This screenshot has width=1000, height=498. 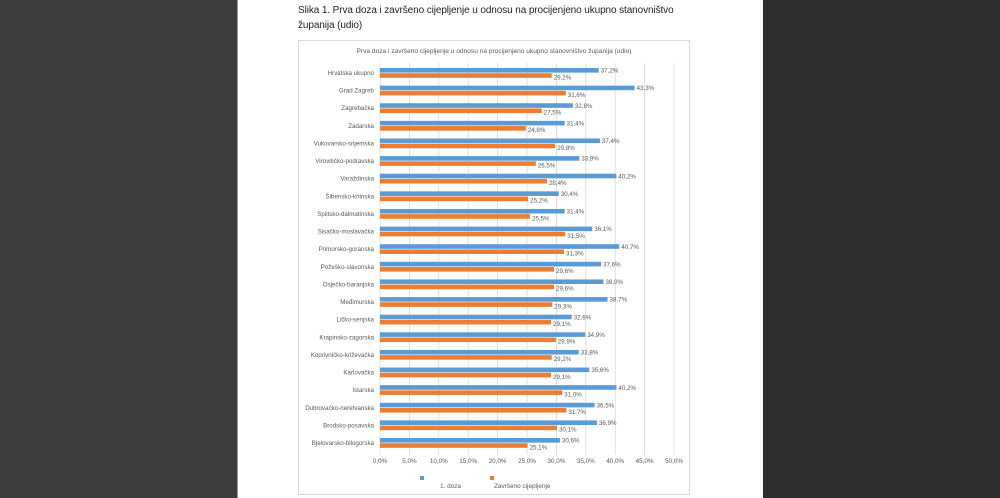 What do you see at coordinates (350, 196) in the screenshot?
I see `category-label: Šibensko-kninska` at bounding box center [350, 196].